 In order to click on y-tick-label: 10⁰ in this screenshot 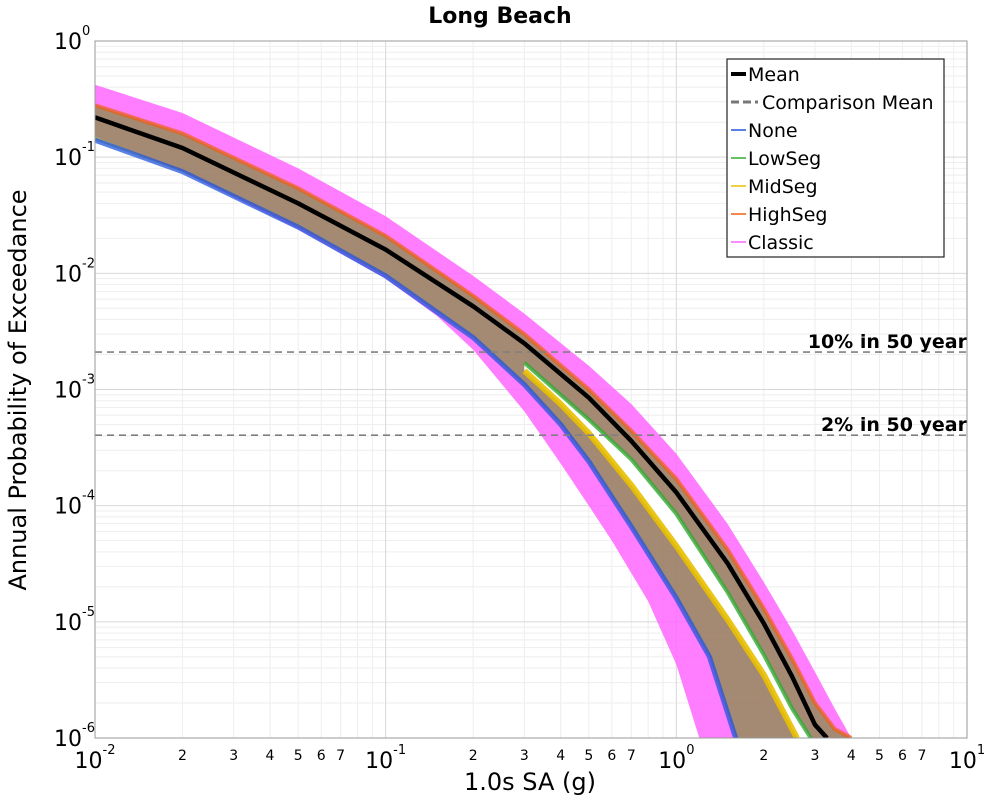, I will do `click(72, 39)`.